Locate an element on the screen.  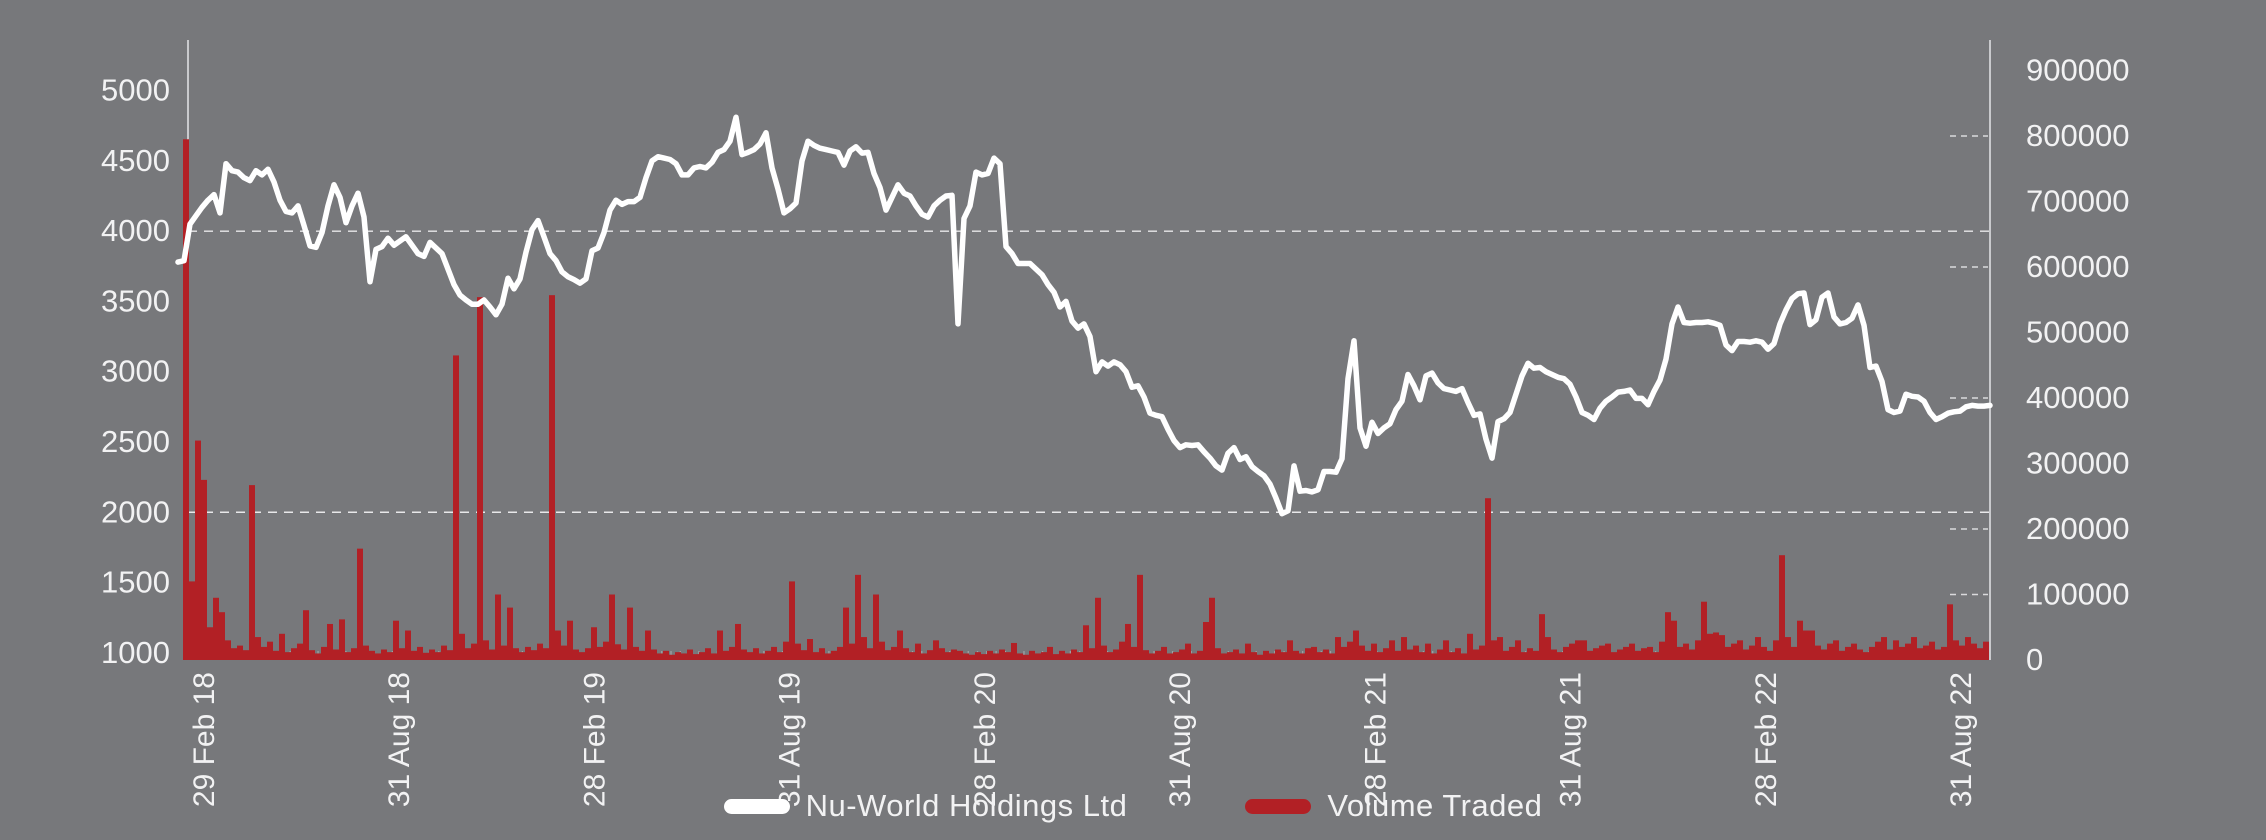
left-axis-label: 3000 is located at coordinates (135, 371).